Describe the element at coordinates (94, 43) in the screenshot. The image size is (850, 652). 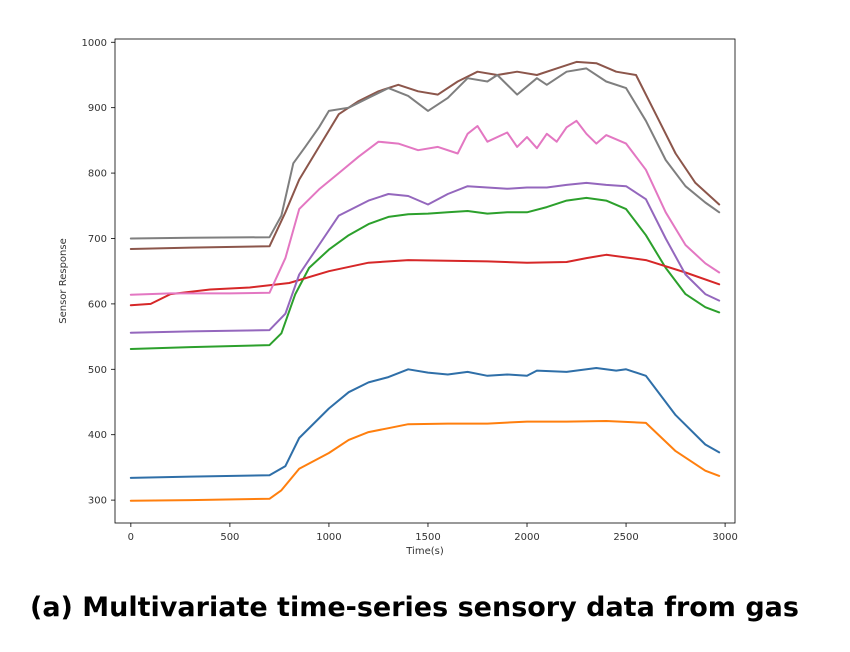
I see `y-tick-label: 1000` at that location.